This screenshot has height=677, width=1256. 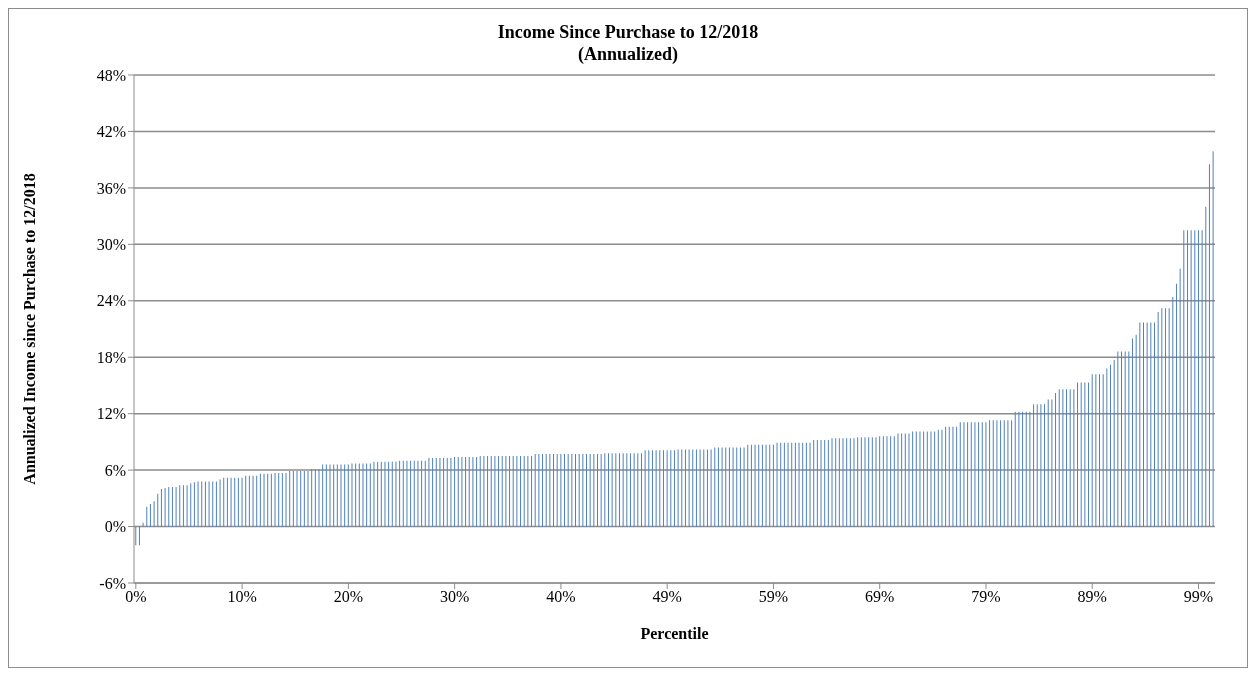 I want to click on y-tick-label: 18%, so click(x=111, y=357).